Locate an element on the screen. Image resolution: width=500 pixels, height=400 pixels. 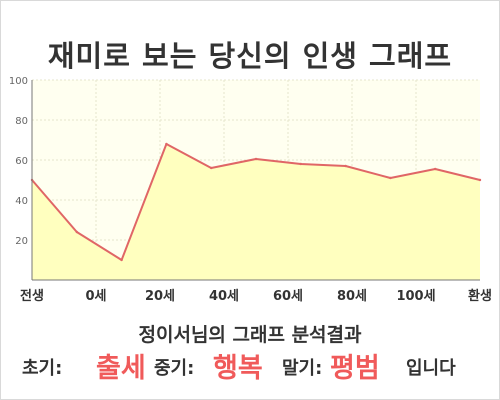
y-tick-label: 100 is located at coordinates (18, 81).